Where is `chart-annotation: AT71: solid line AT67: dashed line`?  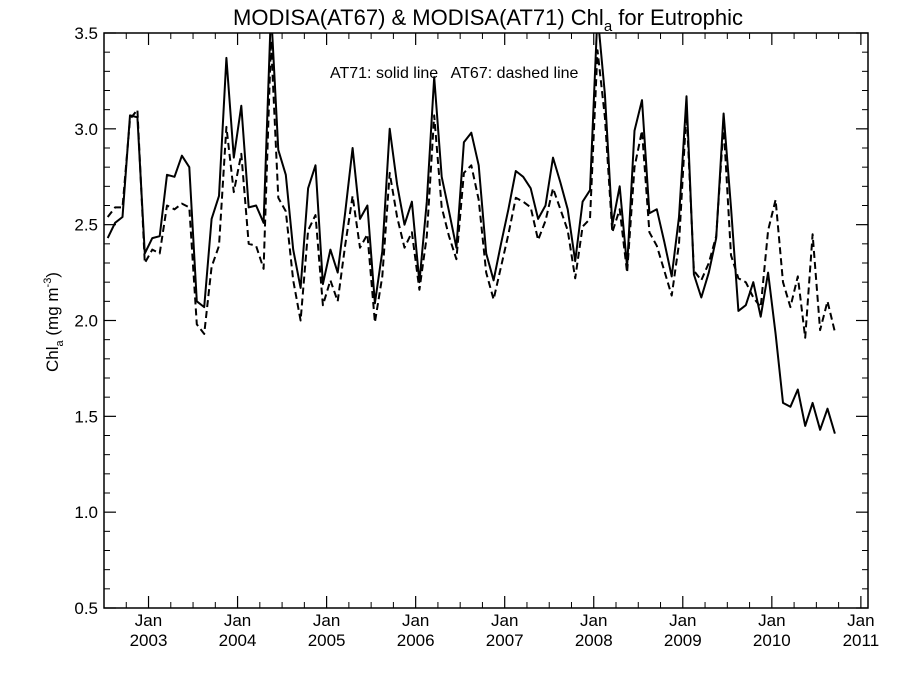 chart-annotation: AT71: solid line AT67: dashed line is located at coordinates (454, 73).